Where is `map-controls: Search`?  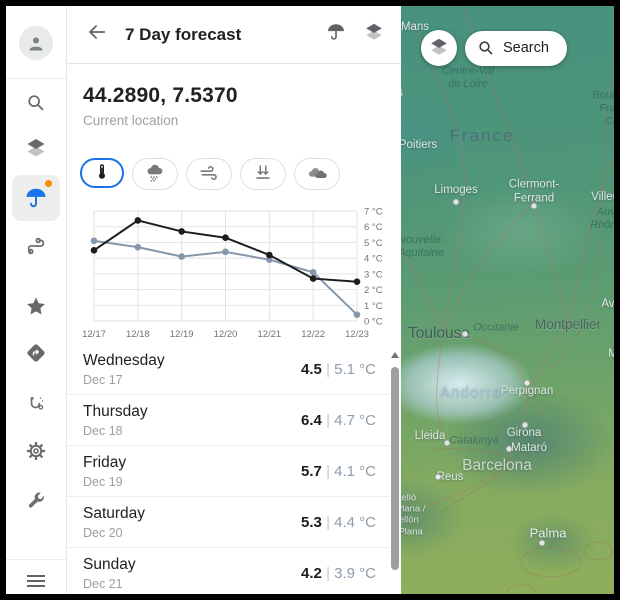
map-controls: Search is located at coordinates (494, 48).